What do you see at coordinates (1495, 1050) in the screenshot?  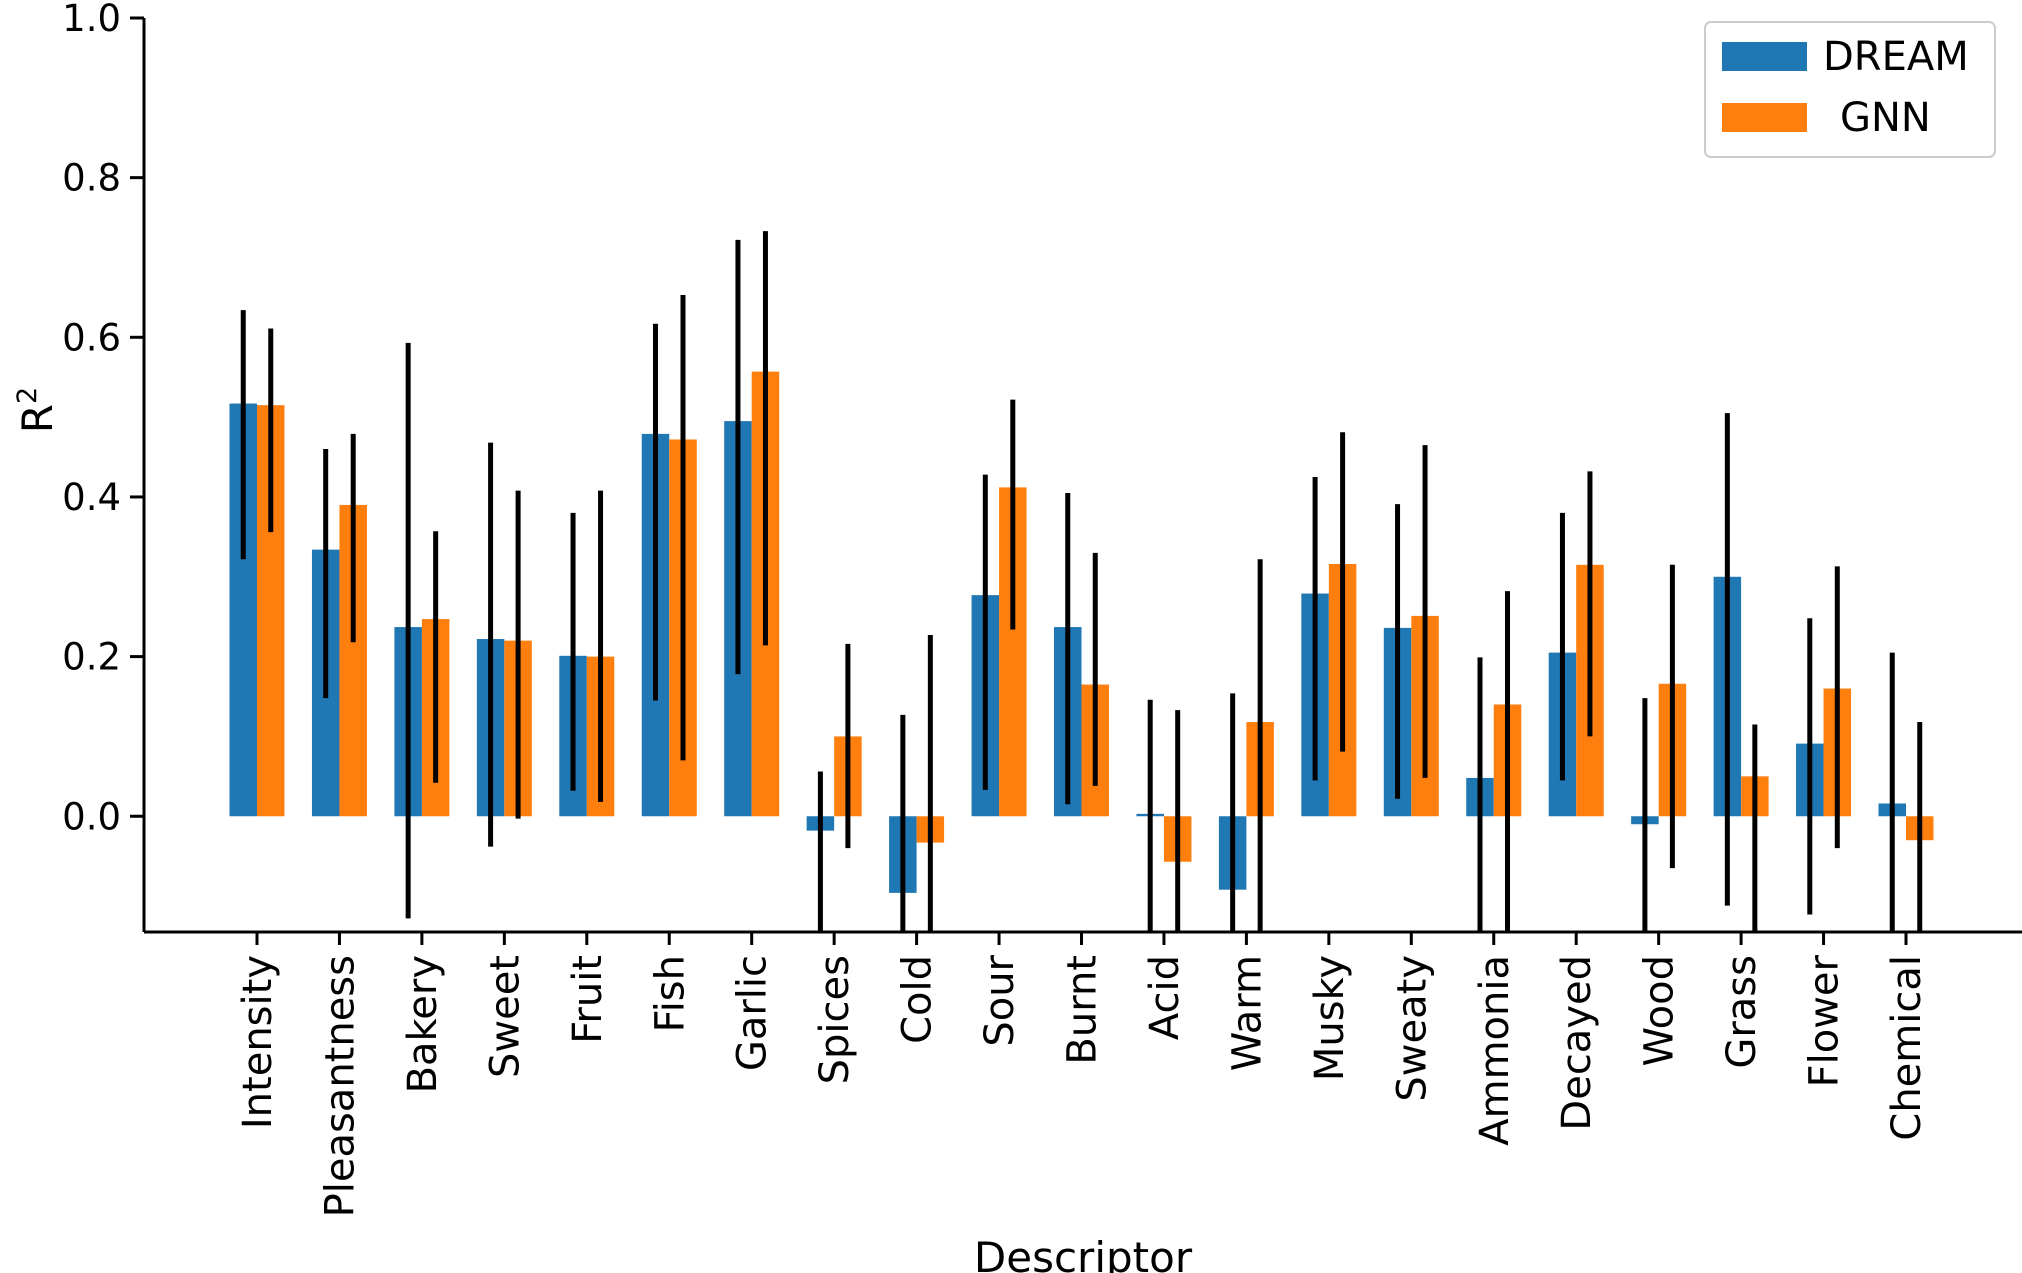 I see `x-tick-label-ammonia: Ammonia` at bounding box center [1495, 1050].